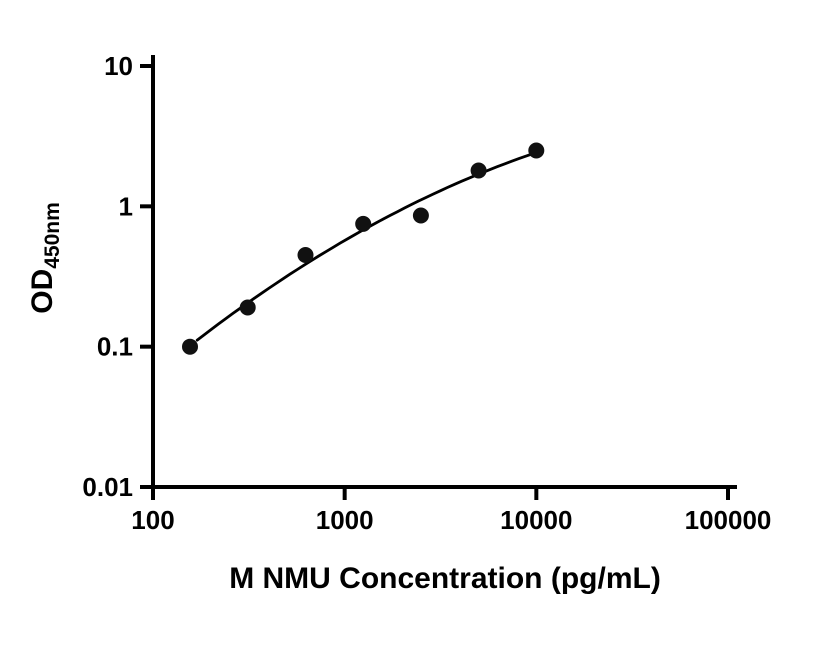  I want to click on y-tick-label: 0.1, so click(115, 347).